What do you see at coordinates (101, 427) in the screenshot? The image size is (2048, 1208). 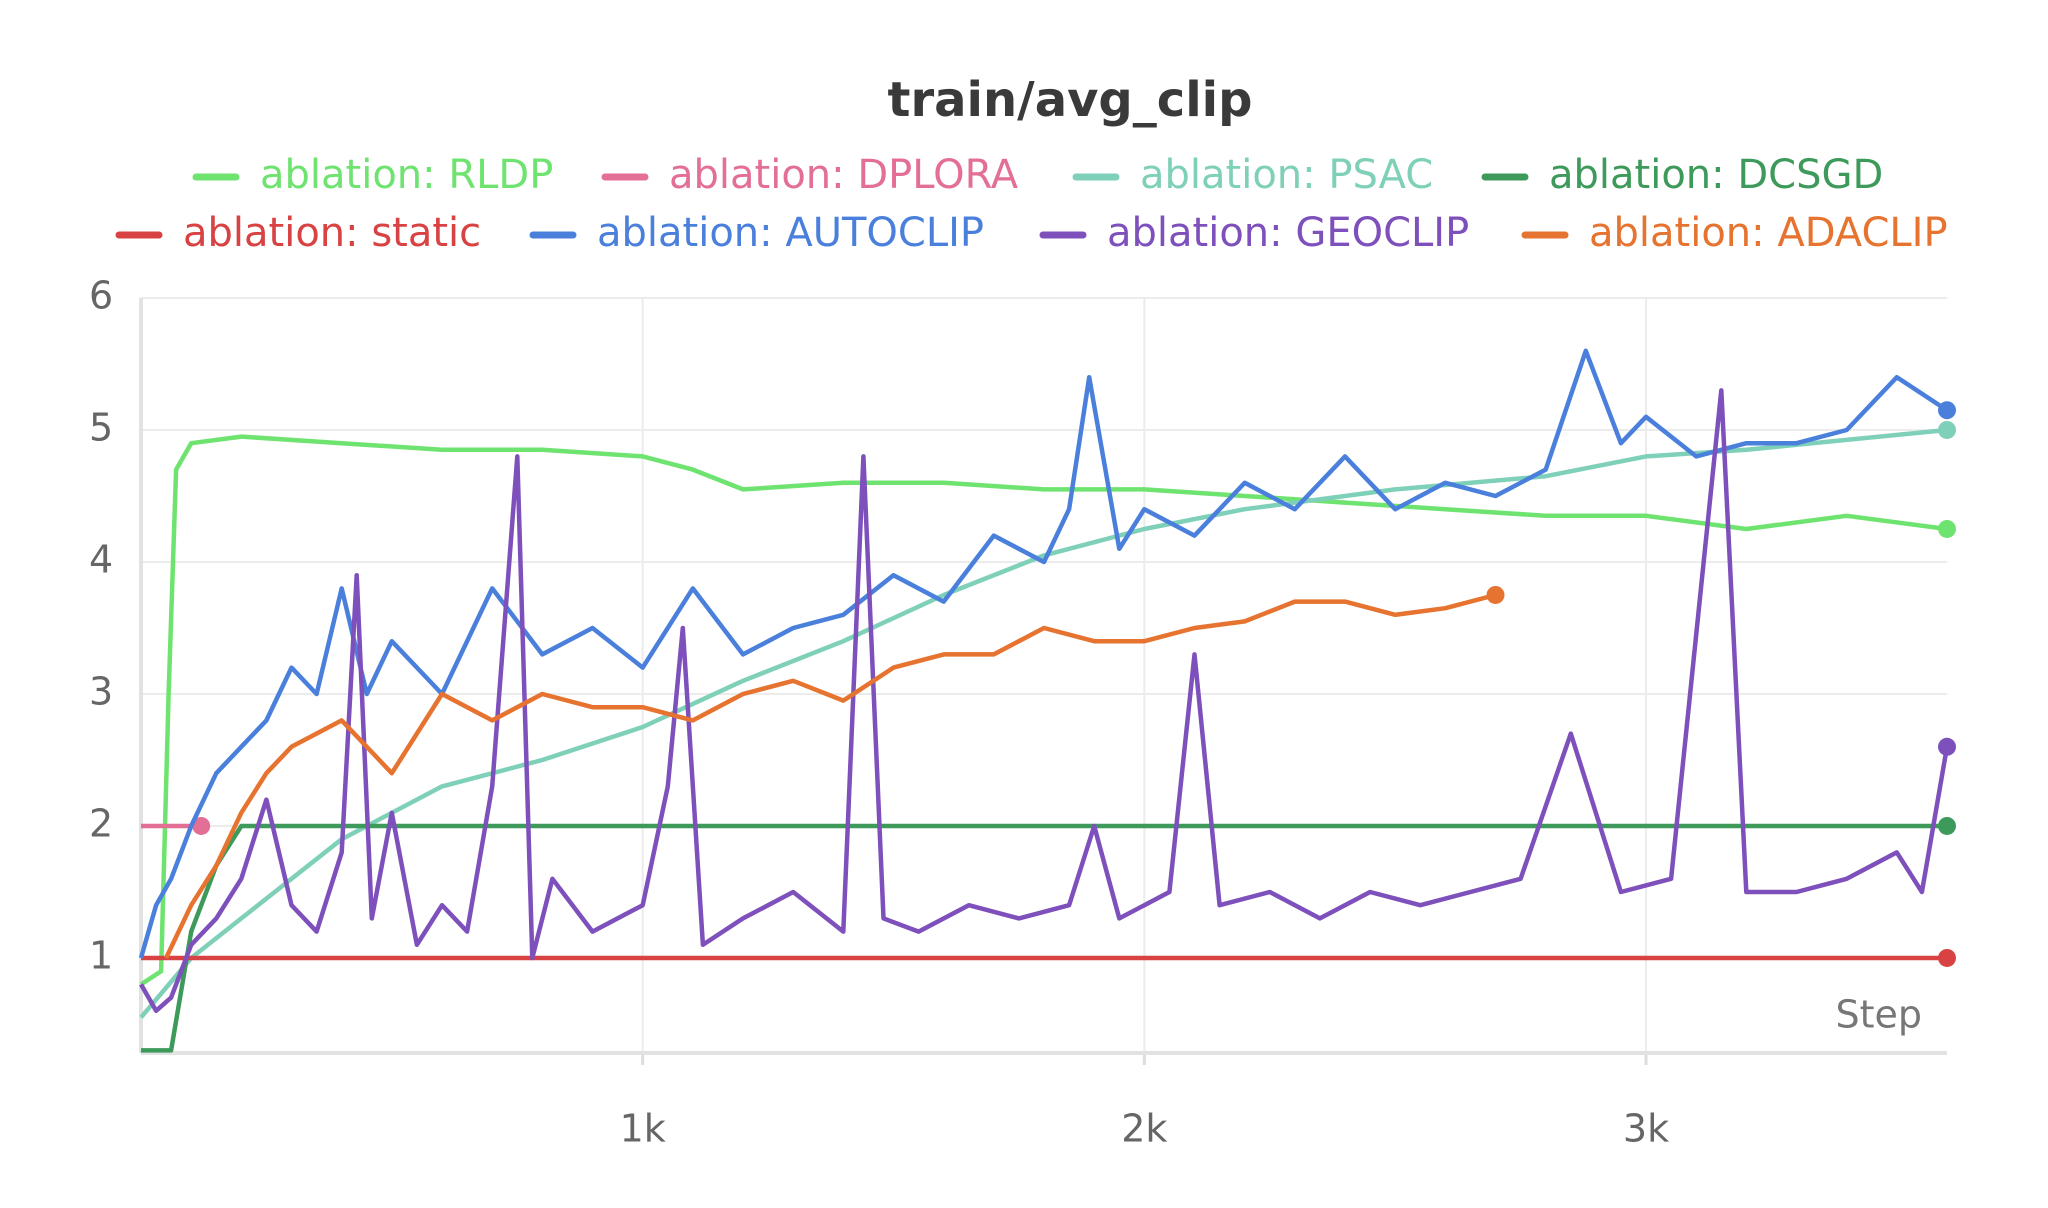 I see `y-tick-label: 5` at bounding box center [101, 427].